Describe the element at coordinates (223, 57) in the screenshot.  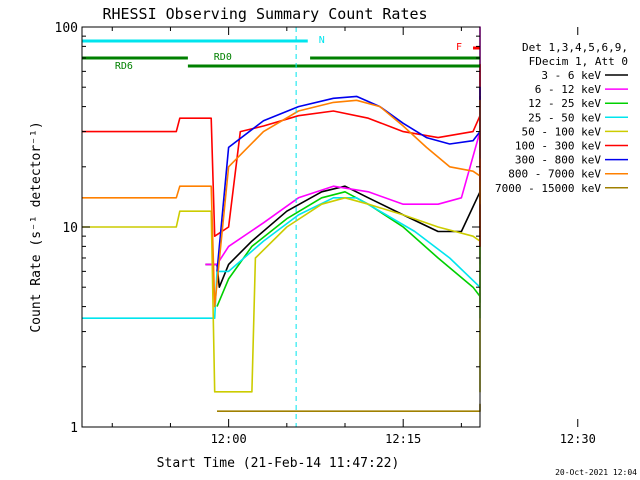
I see `flag-label-rd0: RD0` at that location.